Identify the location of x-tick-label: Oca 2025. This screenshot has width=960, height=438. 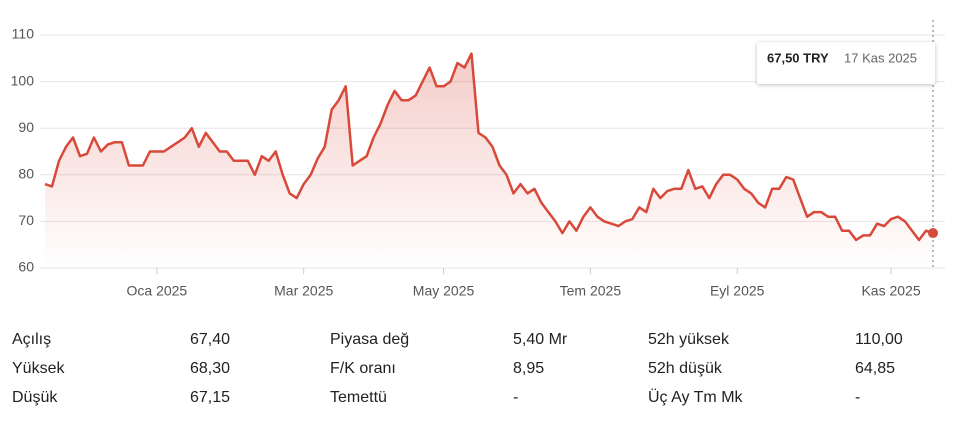
(157, 291).